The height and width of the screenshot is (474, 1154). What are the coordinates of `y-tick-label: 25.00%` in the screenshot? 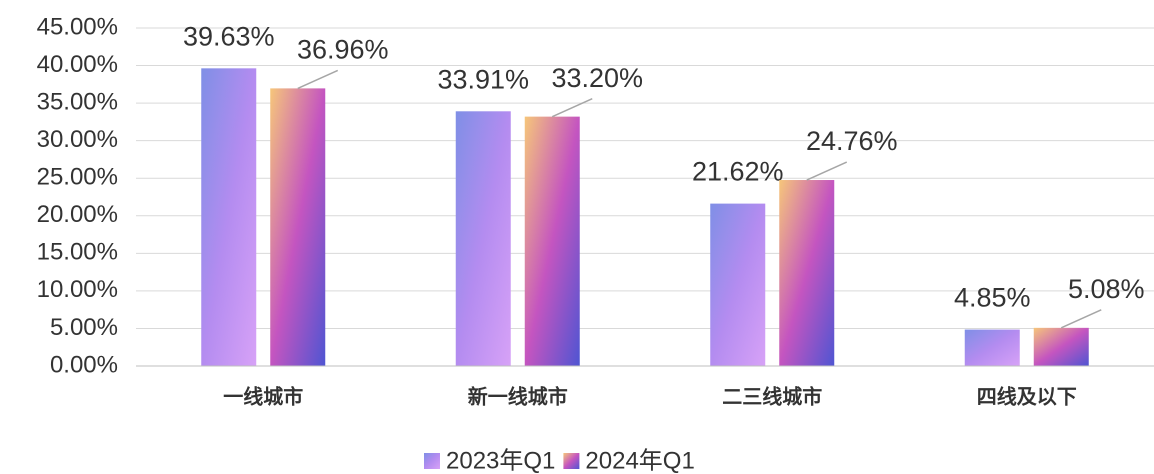 It's located at (77, 177).